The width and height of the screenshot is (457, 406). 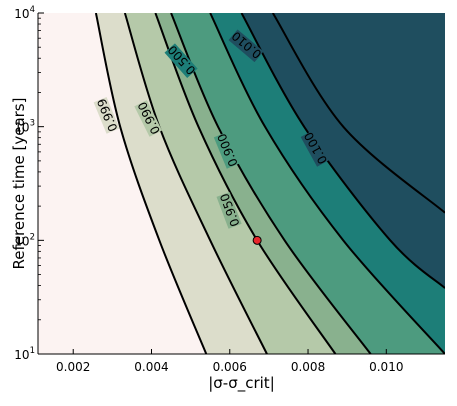 I want to click on x-tick-label: 0.002, so click(x=73, y=367).